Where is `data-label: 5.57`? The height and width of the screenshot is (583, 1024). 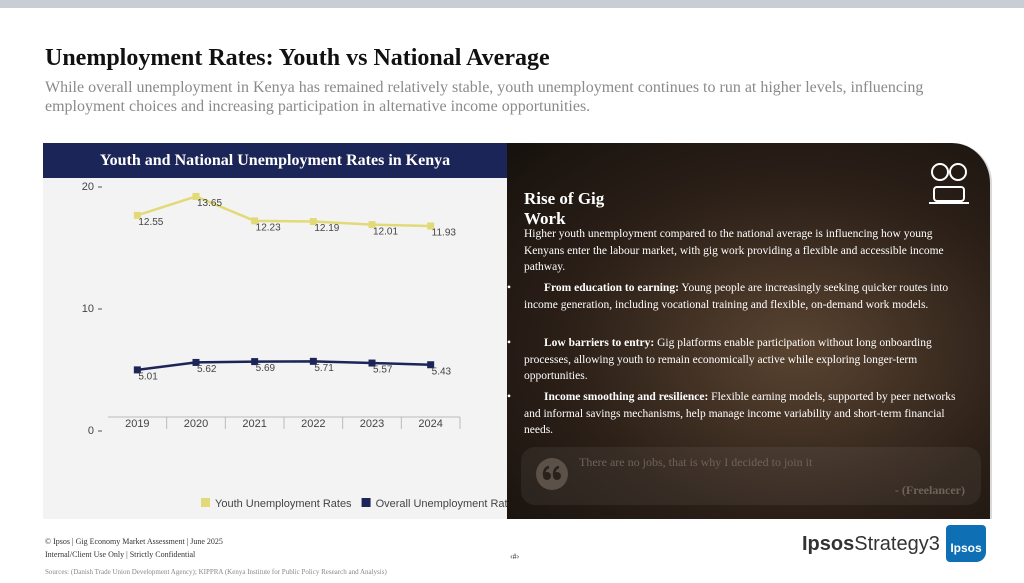 data-label: 5.57 is located at coordinates (383, 370).